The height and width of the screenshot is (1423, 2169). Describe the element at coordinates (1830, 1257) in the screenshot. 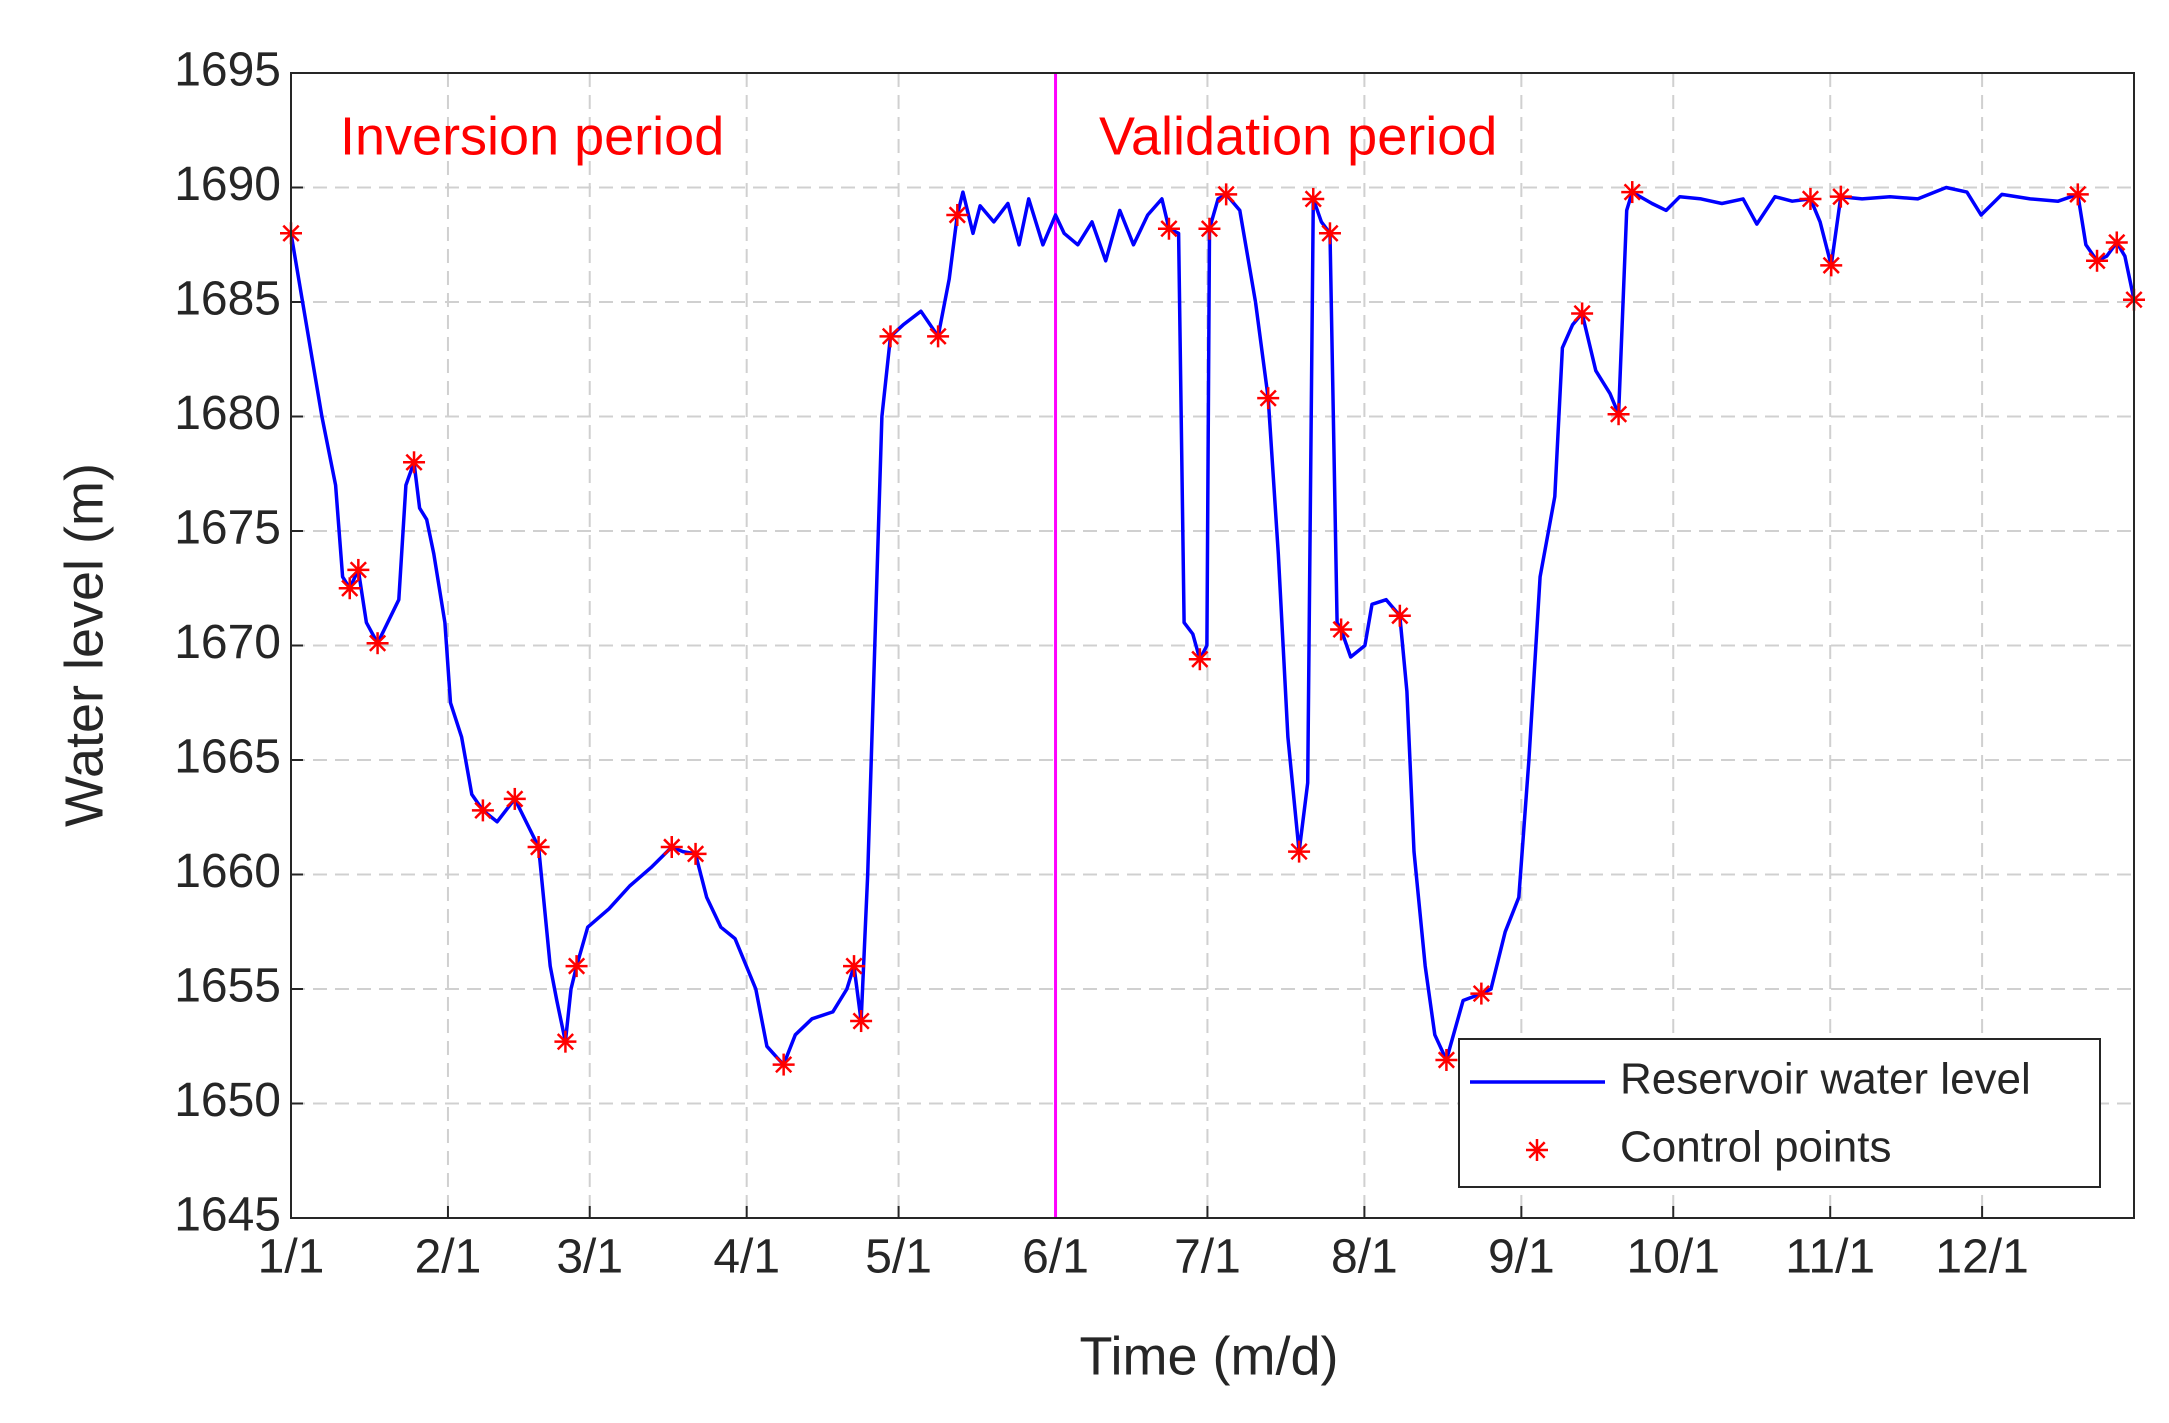

I see `x-tick-label: 11/1` at that location.